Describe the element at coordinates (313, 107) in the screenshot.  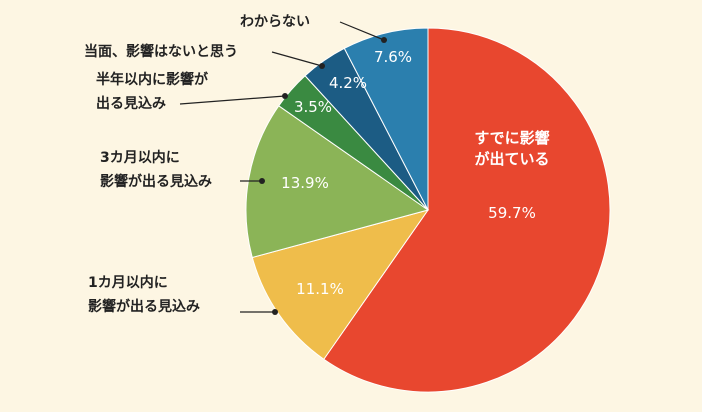
I see `slice-value-label: 3.5%` at that location.